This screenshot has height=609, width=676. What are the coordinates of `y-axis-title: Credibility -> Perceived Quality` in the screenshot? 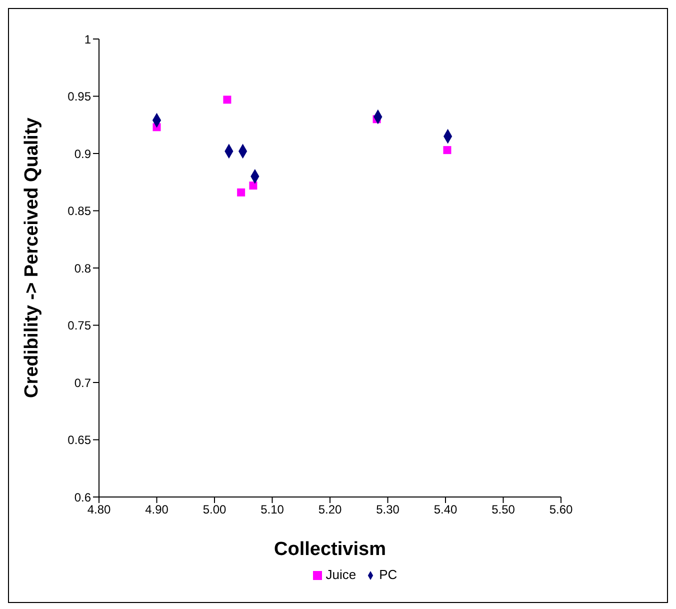 It's located at (32, 257).